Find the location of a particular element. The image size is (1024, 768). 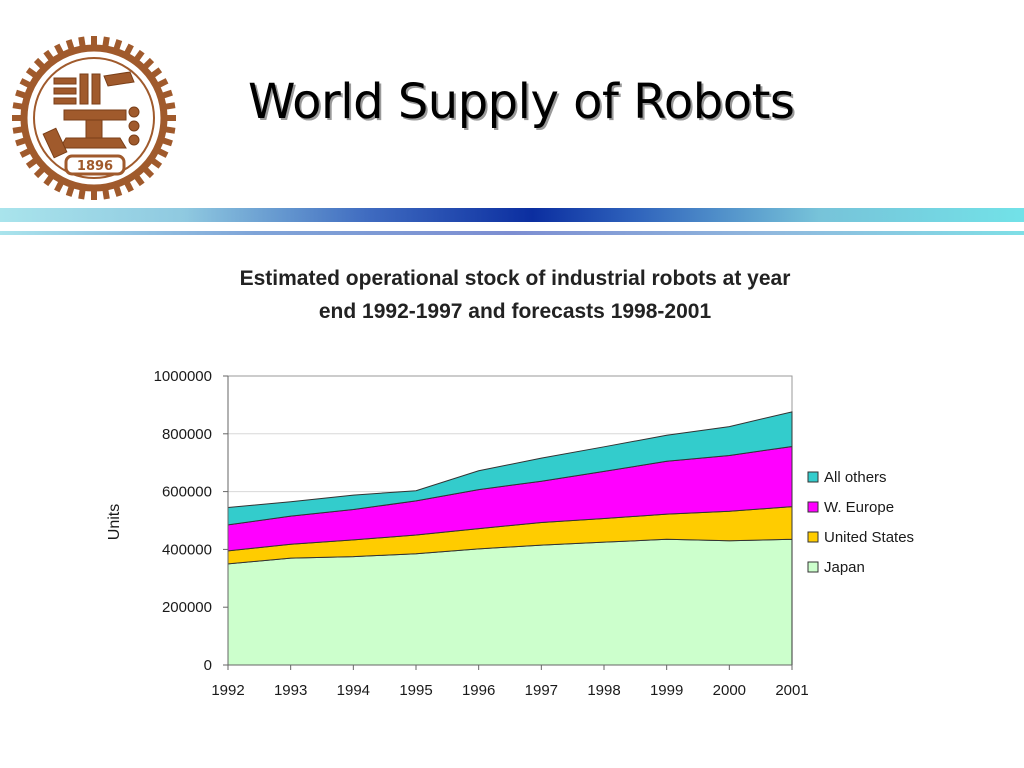

x-tick-label: 1998 is located at coordinates (603, 690).